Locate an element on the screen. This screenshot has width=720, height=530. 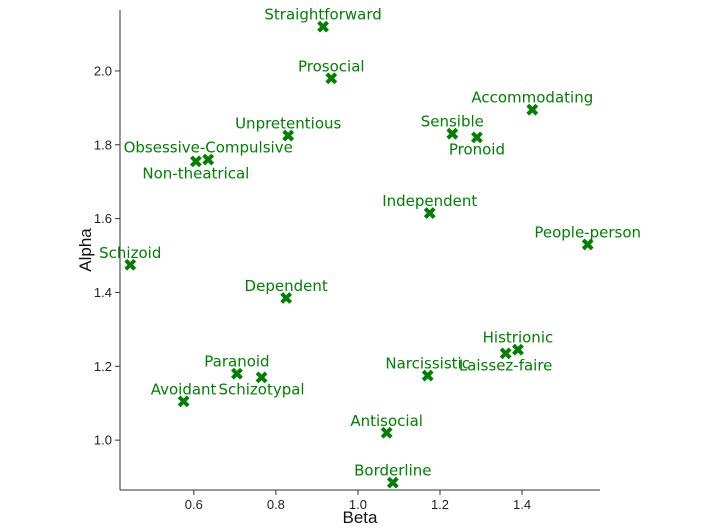
data-point: Dependent is located at coordinates (286, 290).